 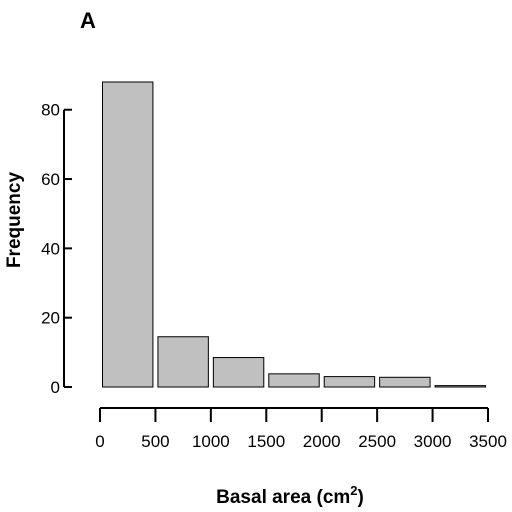 What do you see at coordinates (99, 441) in the screenshot?
I see `x-tick-label-0: 0` at bounding box center [99, 441].